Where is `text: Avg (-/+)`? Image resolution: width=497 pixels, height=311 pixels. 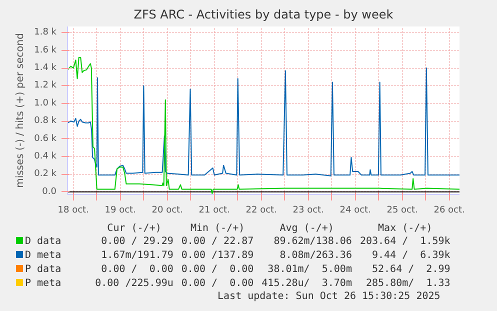
text: Avg (-/+) is located at coordinates (306, 229).